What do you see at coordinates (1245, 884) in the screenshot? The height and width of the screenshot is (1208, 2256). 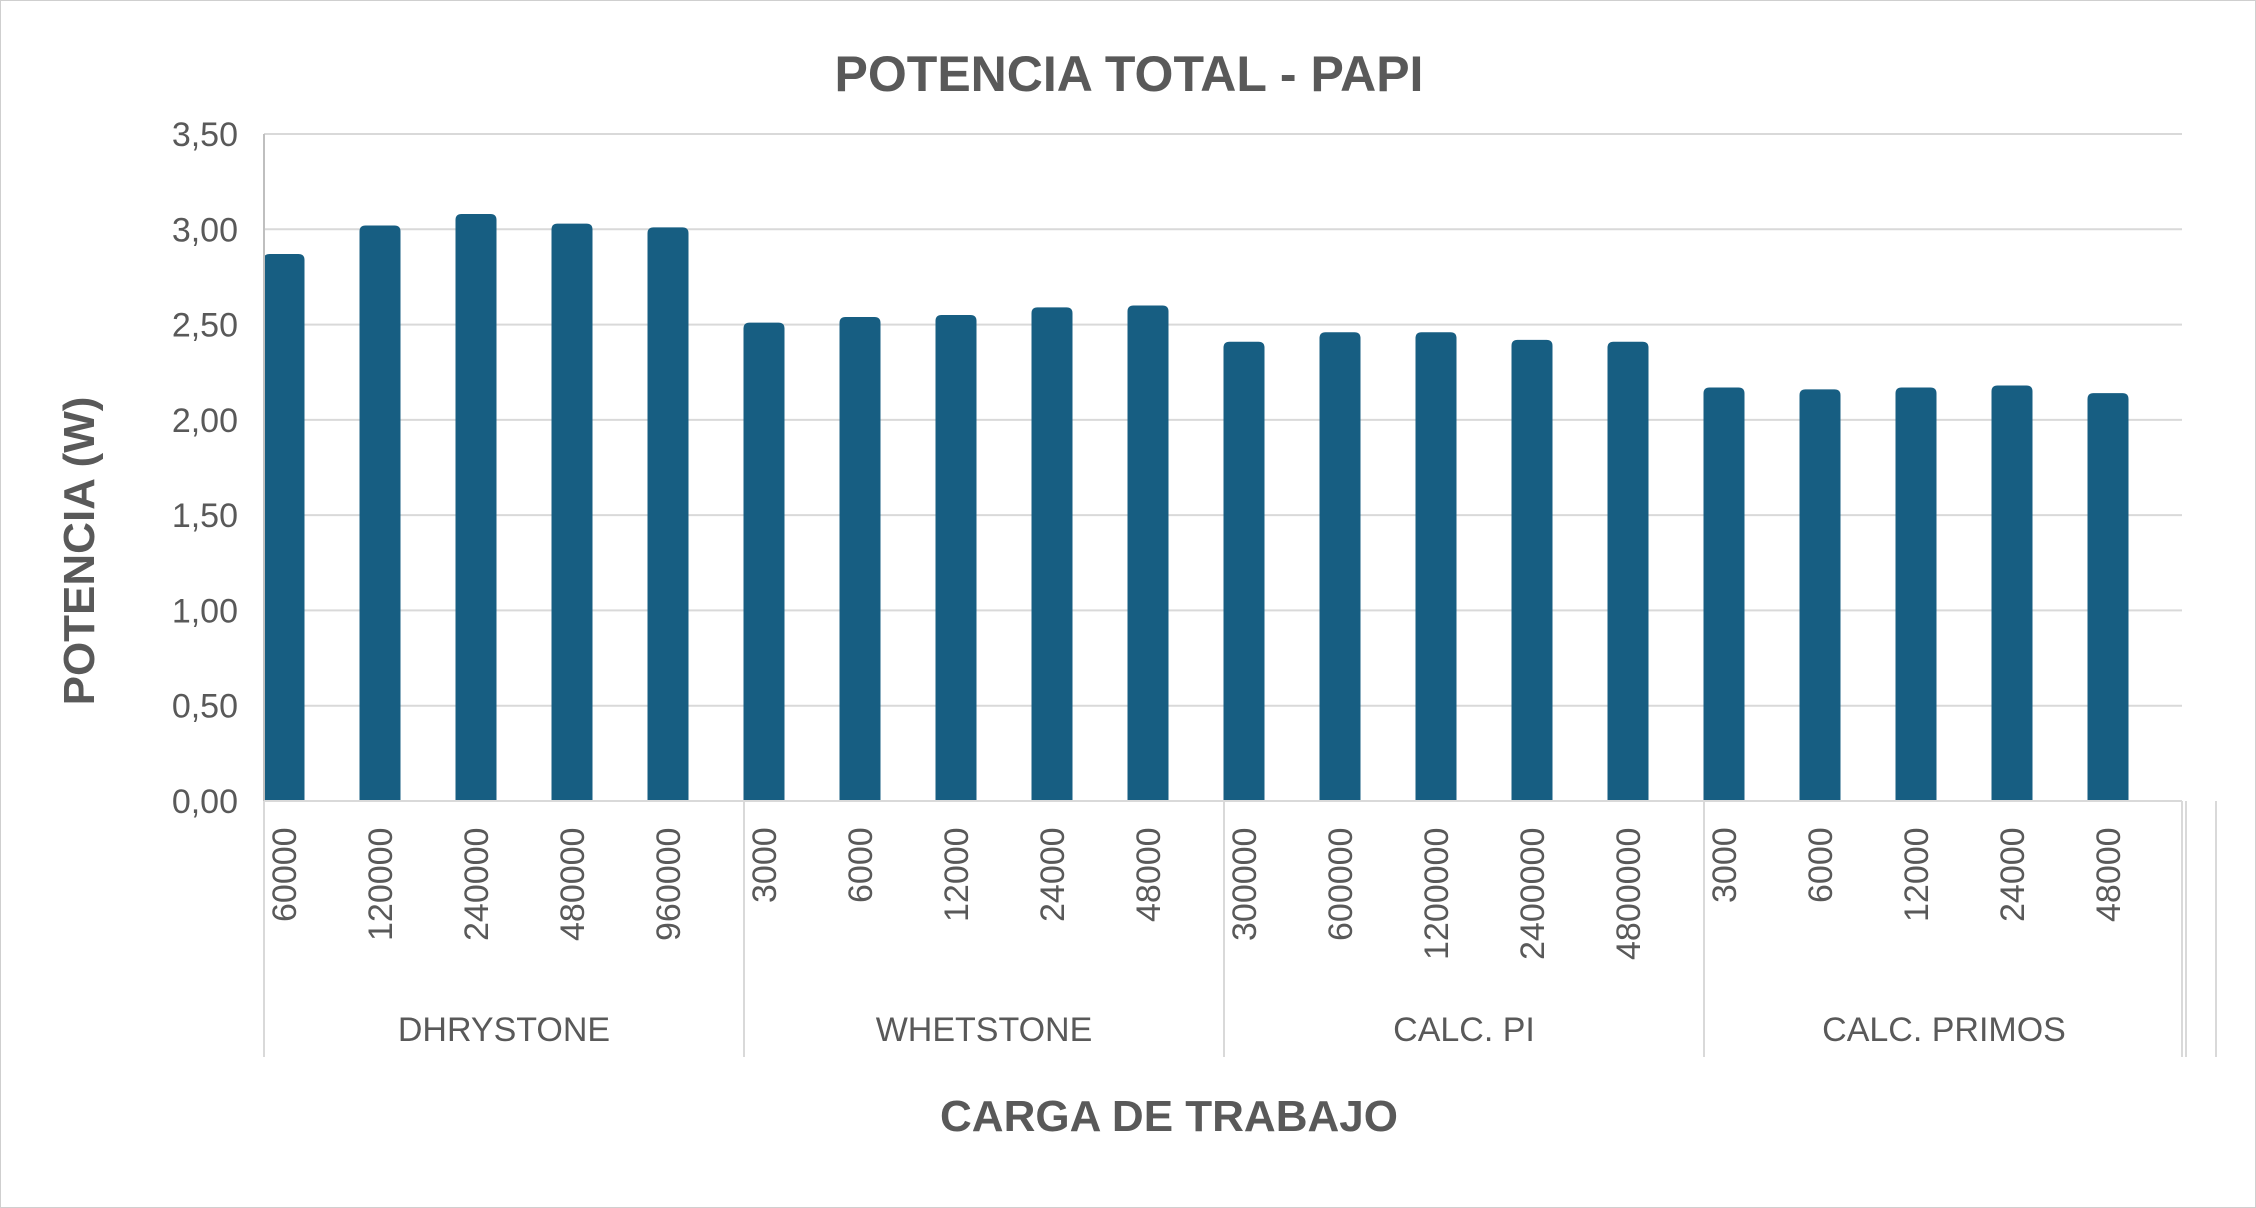 I see `x-tick-label: 300000` at bounding box center [1245, 884].